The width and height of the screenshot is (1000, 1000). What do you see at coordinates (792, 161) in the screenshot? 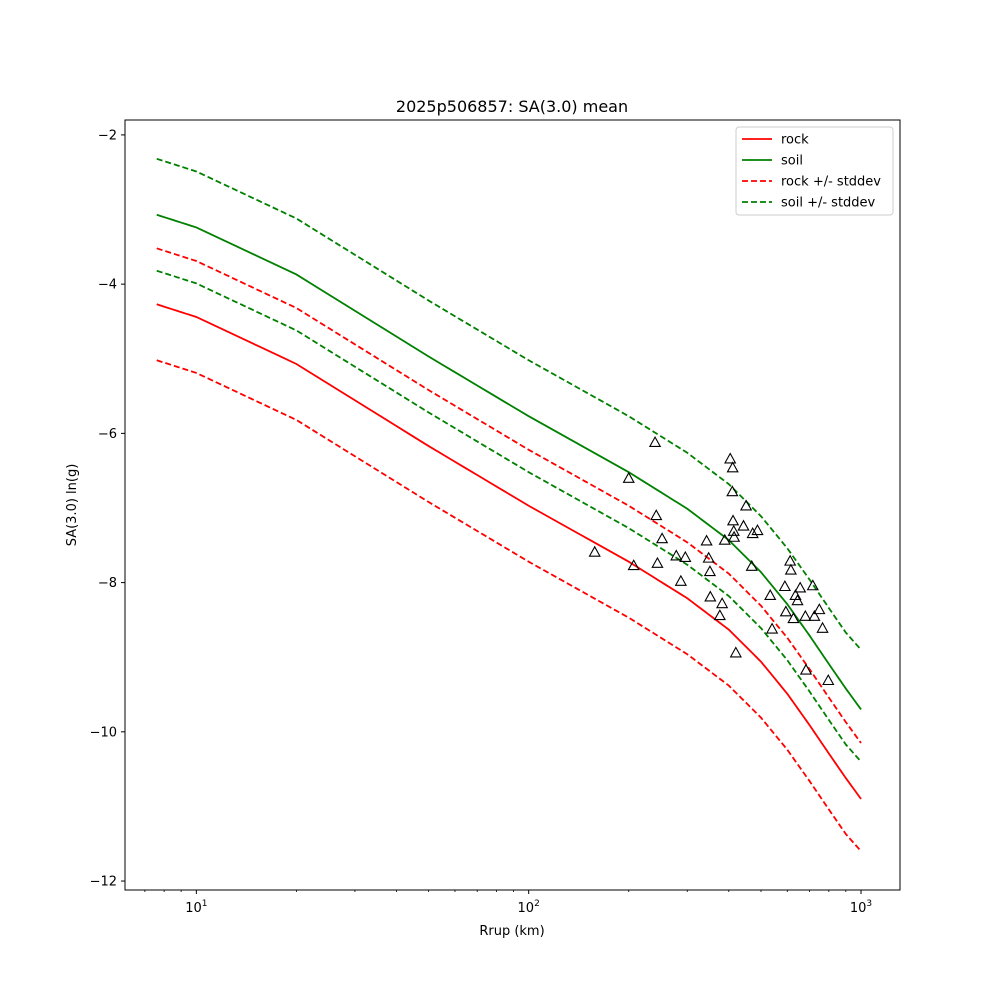
I see `legend-label-1: soil` at bounding box center [792, 161].